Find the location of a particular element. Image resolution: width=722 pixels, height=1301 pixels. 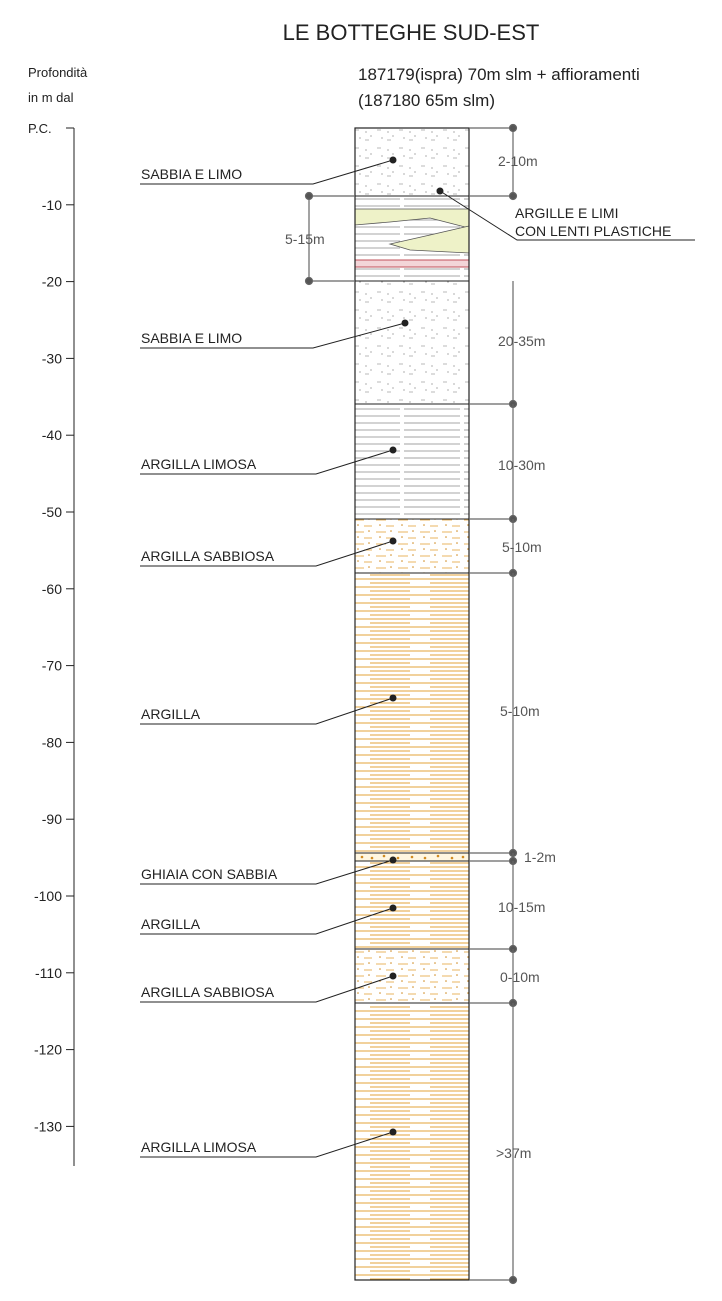

layer-sabbia-limo-mid is located at coordinates (412, 342).